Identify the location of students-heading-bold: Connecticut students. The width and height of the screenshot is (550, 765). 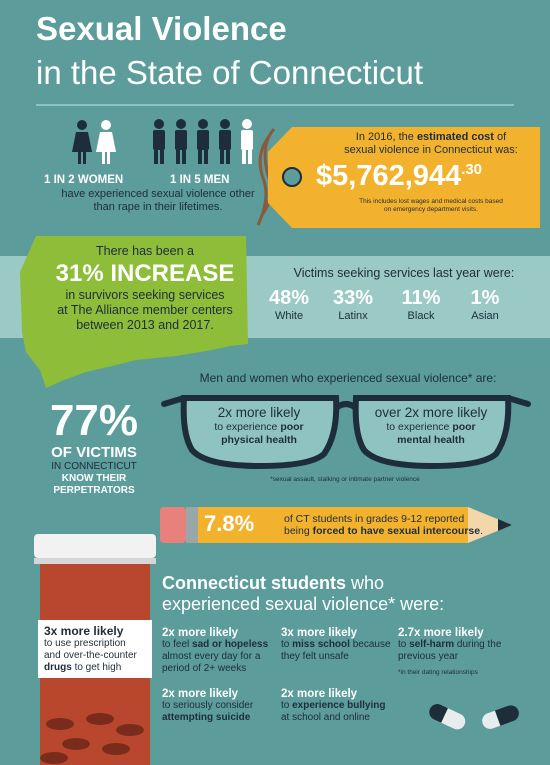
(254, 583).